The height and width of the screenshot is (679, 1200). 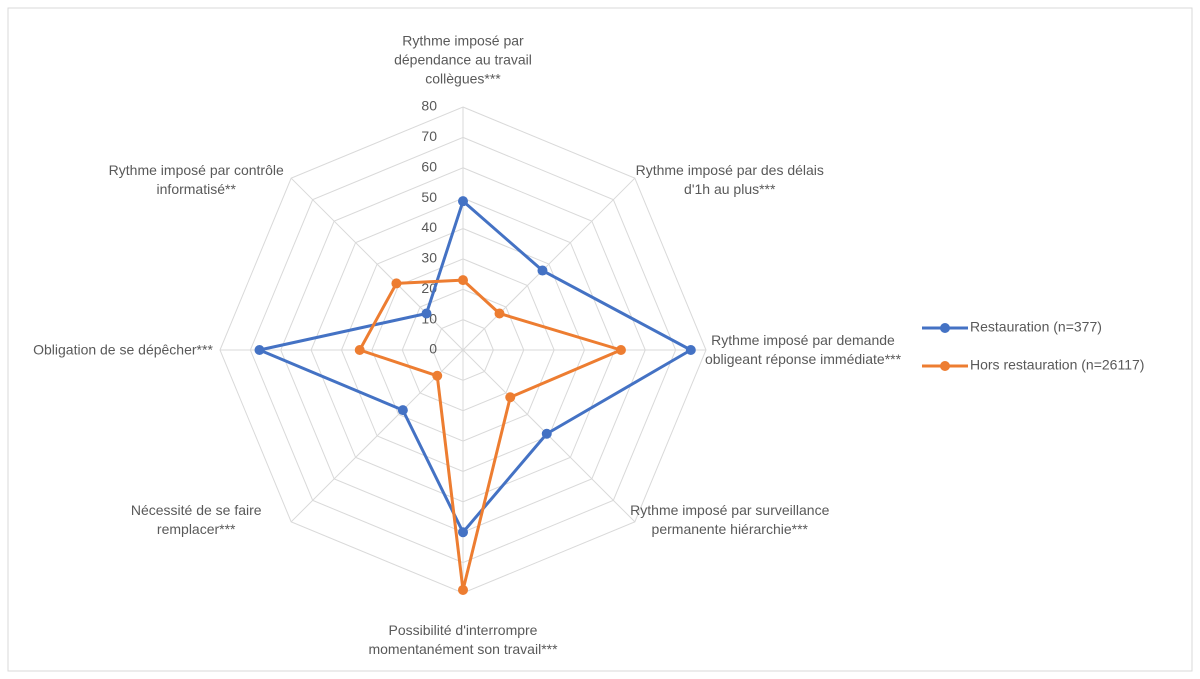 I want to click on r-tick-label: 80, so click(x=429, y=106).